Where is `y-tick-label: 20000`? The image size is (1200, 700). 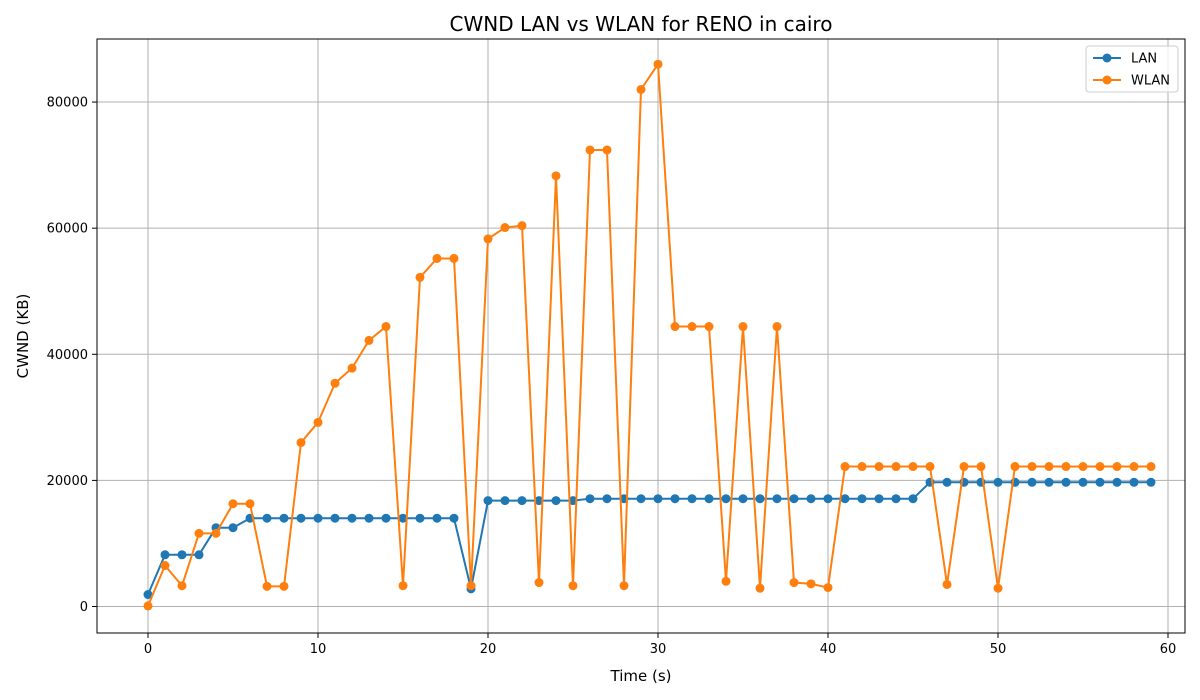
y-tick-label: 20000 is located at coordinates (67, 481).